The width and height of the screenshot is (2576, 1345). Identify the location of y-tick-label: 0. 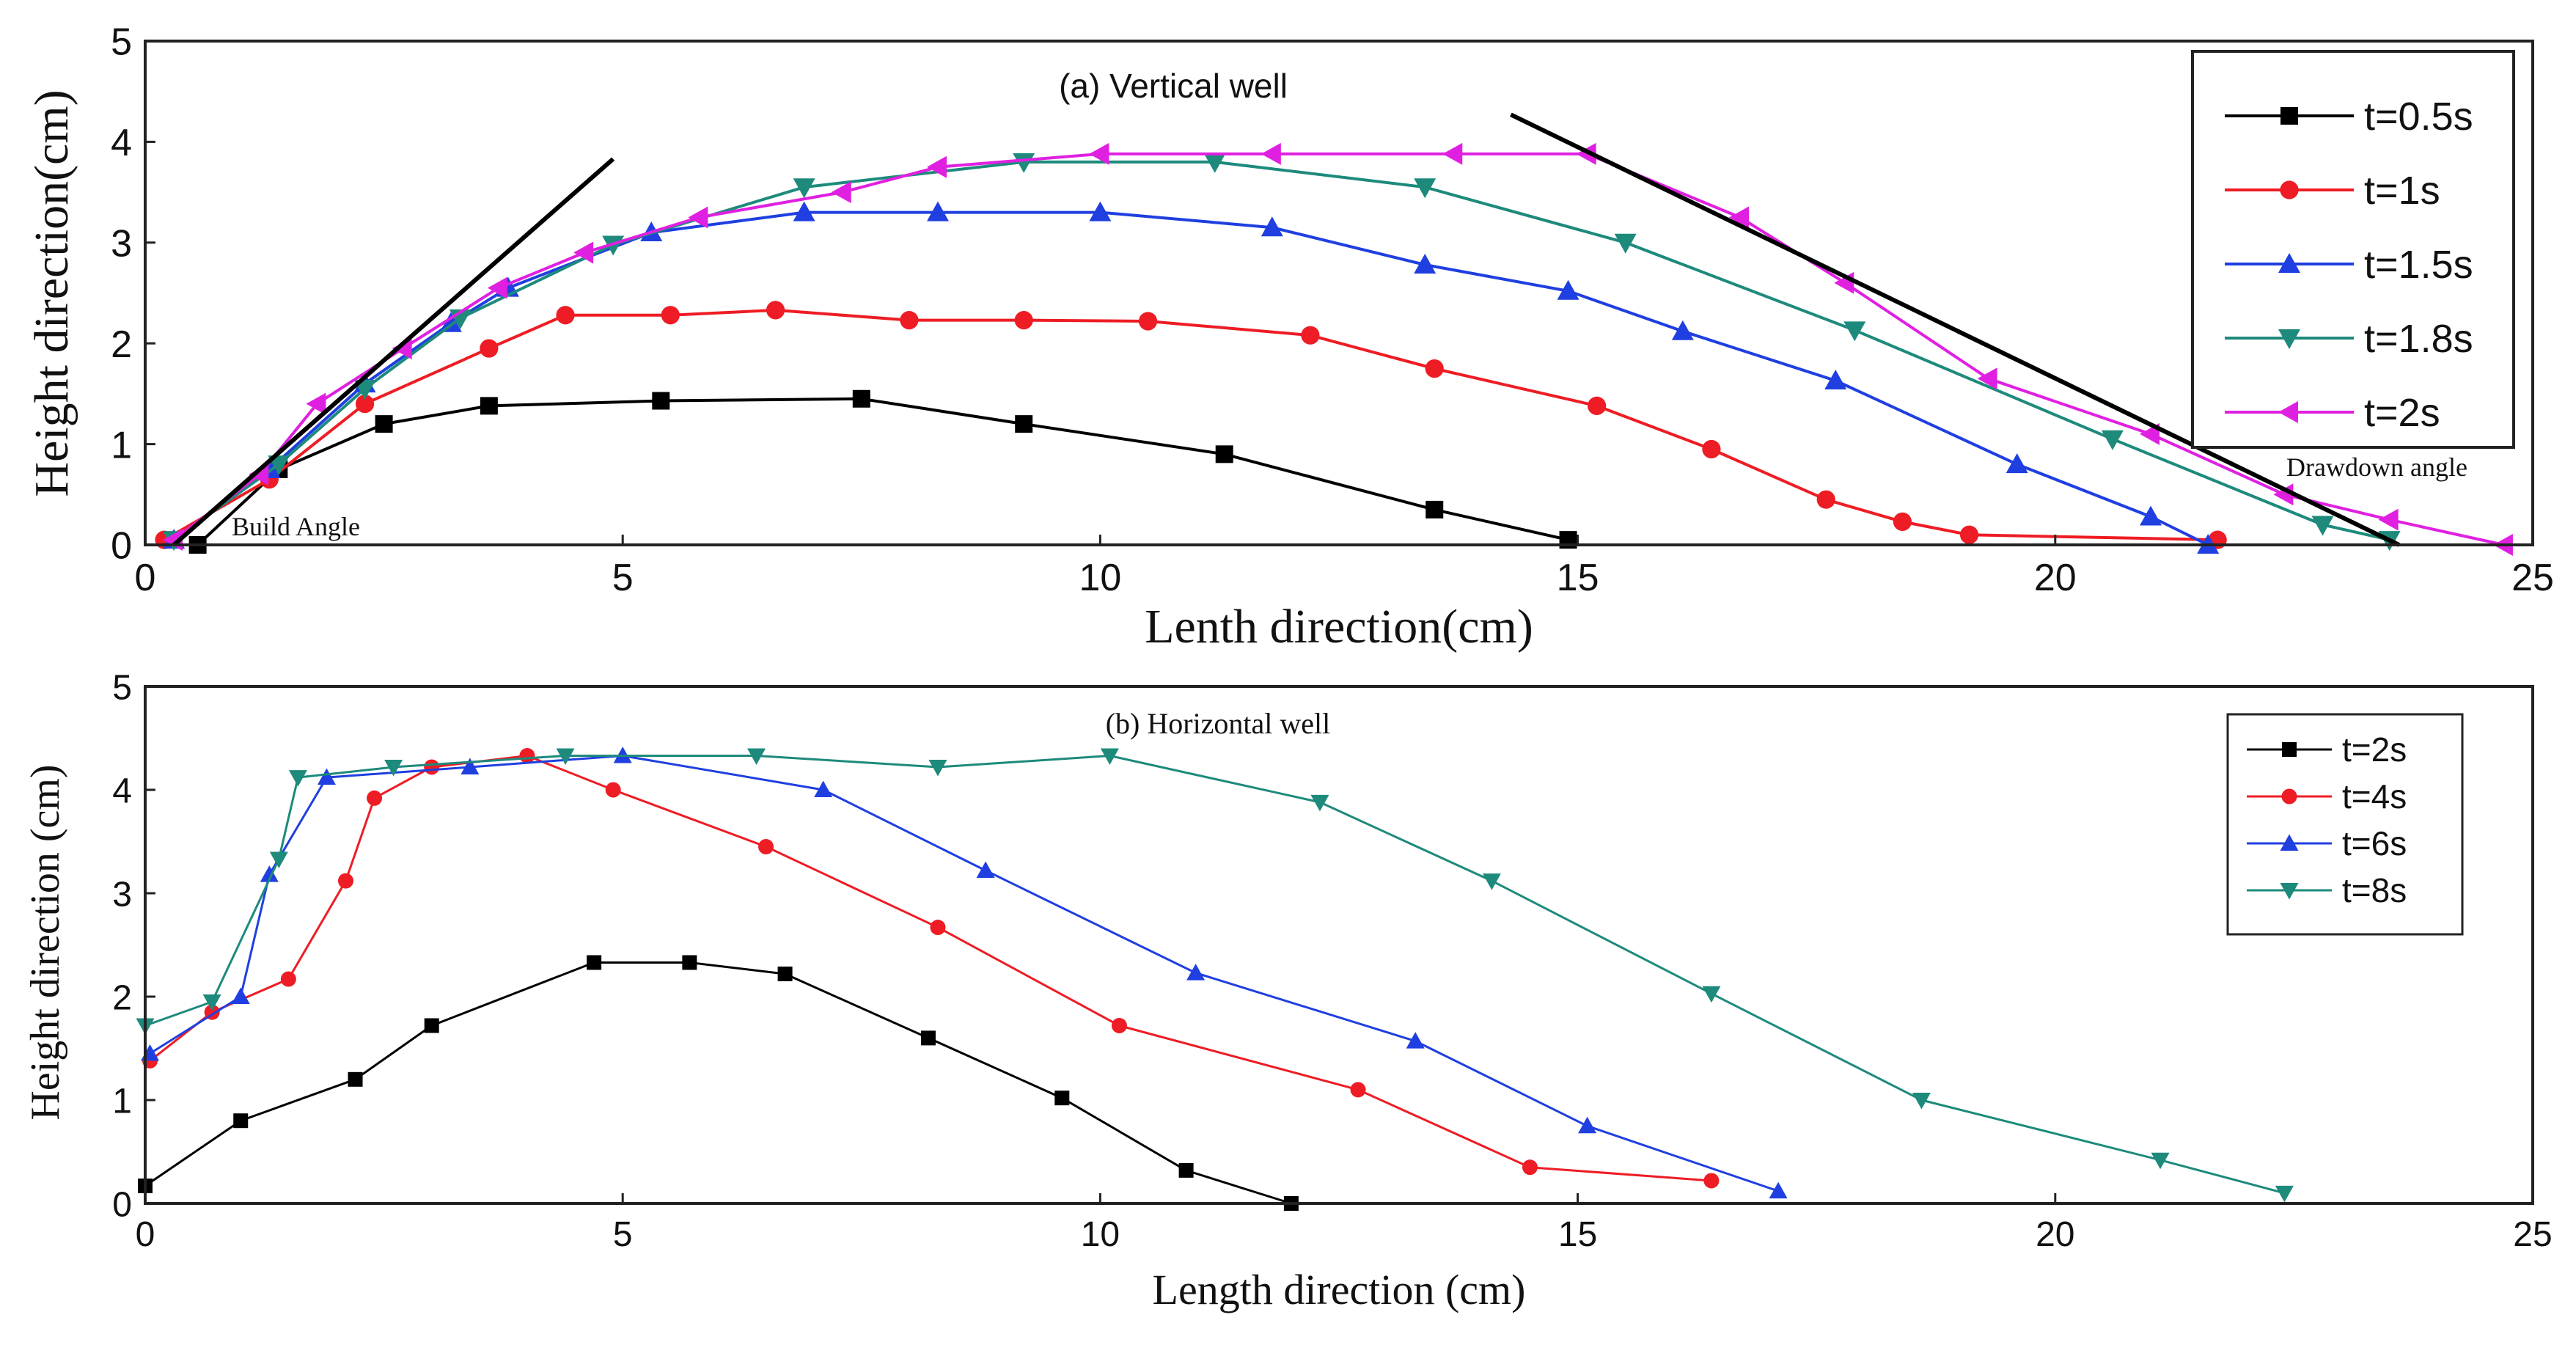
(122, 1204).